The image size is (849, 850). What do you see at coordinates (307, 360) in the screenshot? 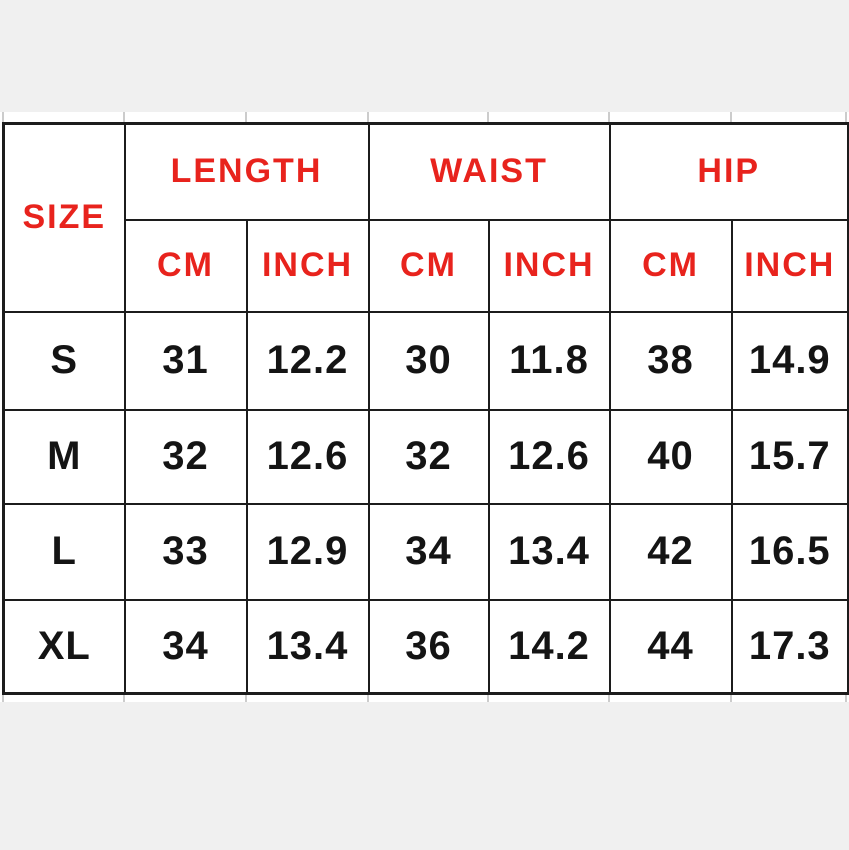
I see `value-cell-length-inch: 12.2` at bounding box center [307, 360].